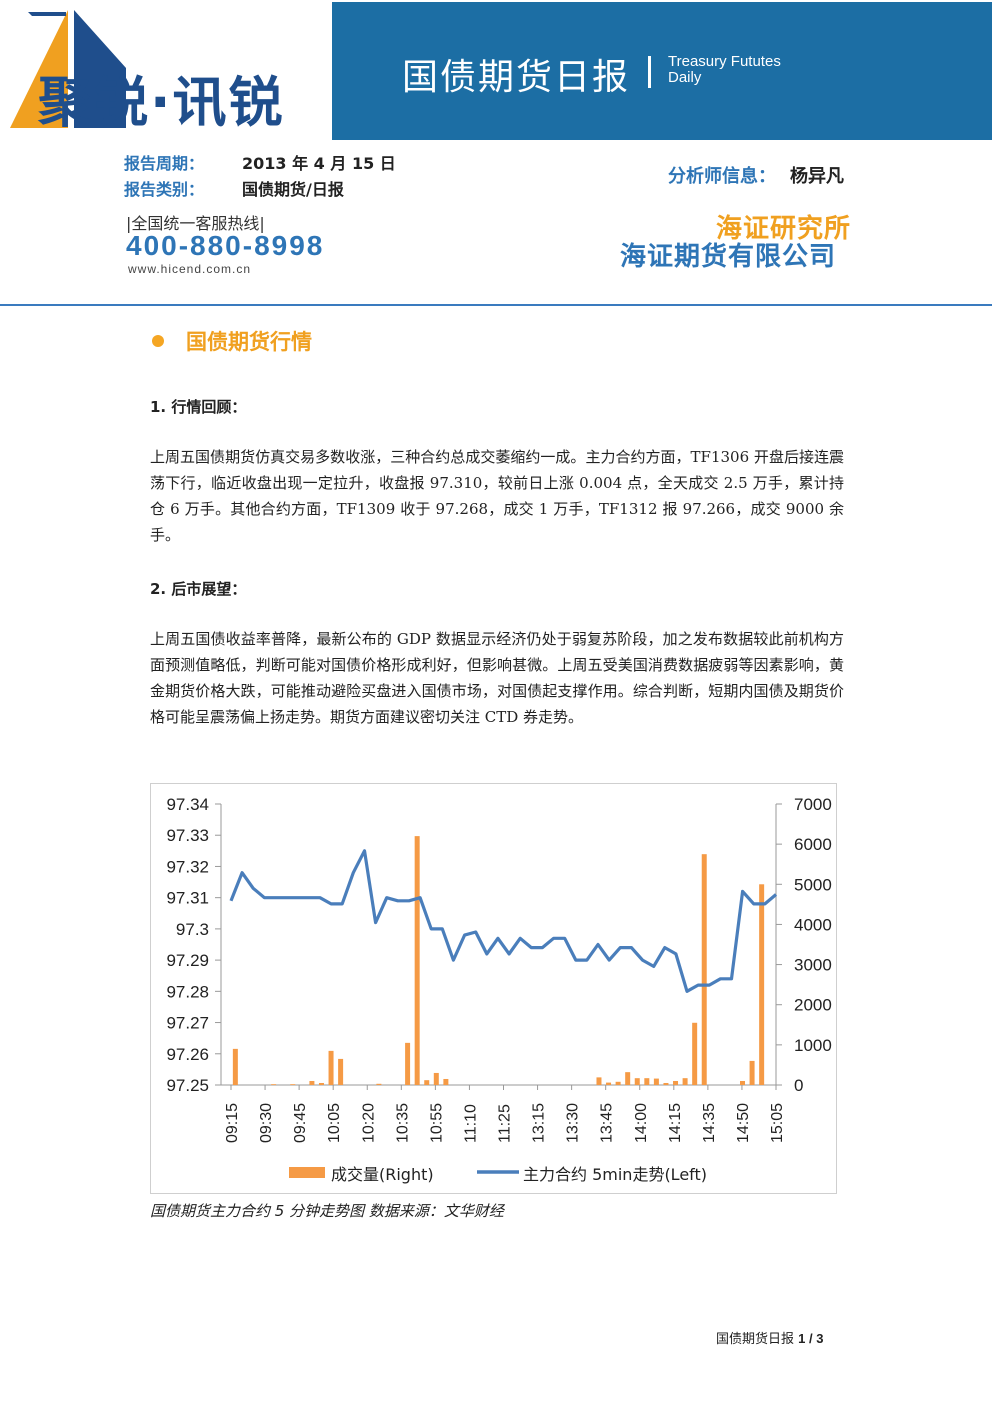 The image size is (992, 1403). Describe the element at coordinates (709, 1123) in the screenshot. I see `x-tick-label: 14:35` at that location.